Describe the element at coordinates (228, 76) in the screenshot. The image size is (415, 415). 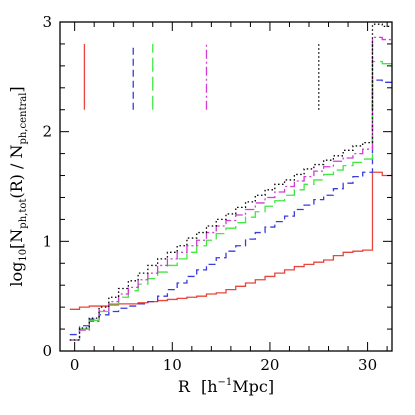
I see `marker-line-layer` at that location.